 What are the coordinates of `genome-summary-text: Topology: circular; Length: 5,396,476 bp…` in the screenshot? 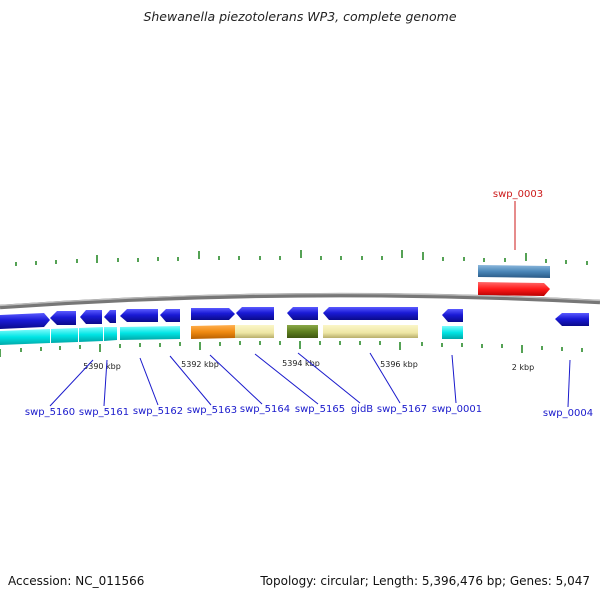 It's located at (425, 581).